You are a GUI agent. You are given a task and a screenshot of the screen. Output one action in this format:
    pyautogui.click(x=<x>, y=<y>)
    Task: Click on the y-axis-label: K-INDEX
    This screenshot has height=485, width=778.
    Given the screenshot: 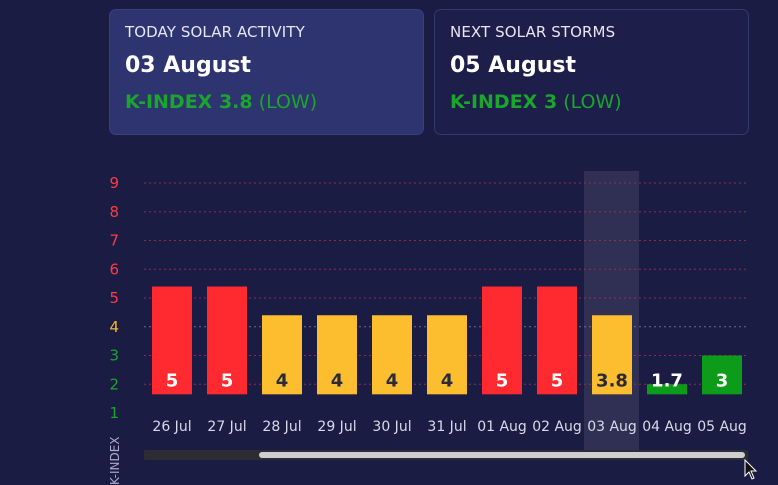 What is the action you would take?
    pyautogui.click(x=115, y=461)
    